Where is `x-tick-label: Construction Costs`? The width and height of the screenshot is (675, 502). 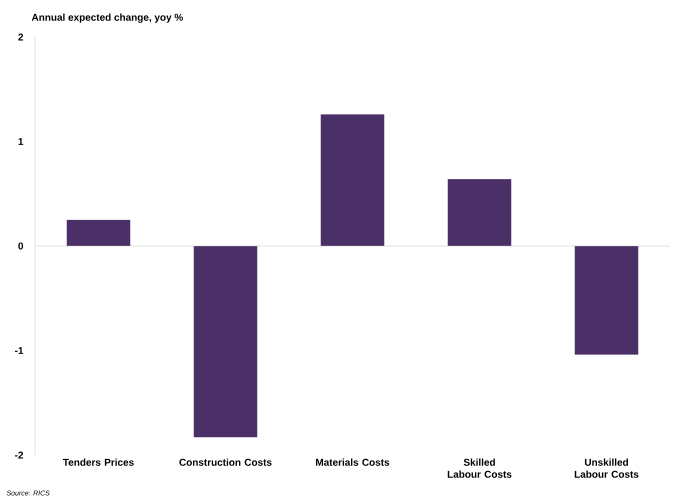 x-tick-label: Construction Costs is located at coordinates (225, 462).